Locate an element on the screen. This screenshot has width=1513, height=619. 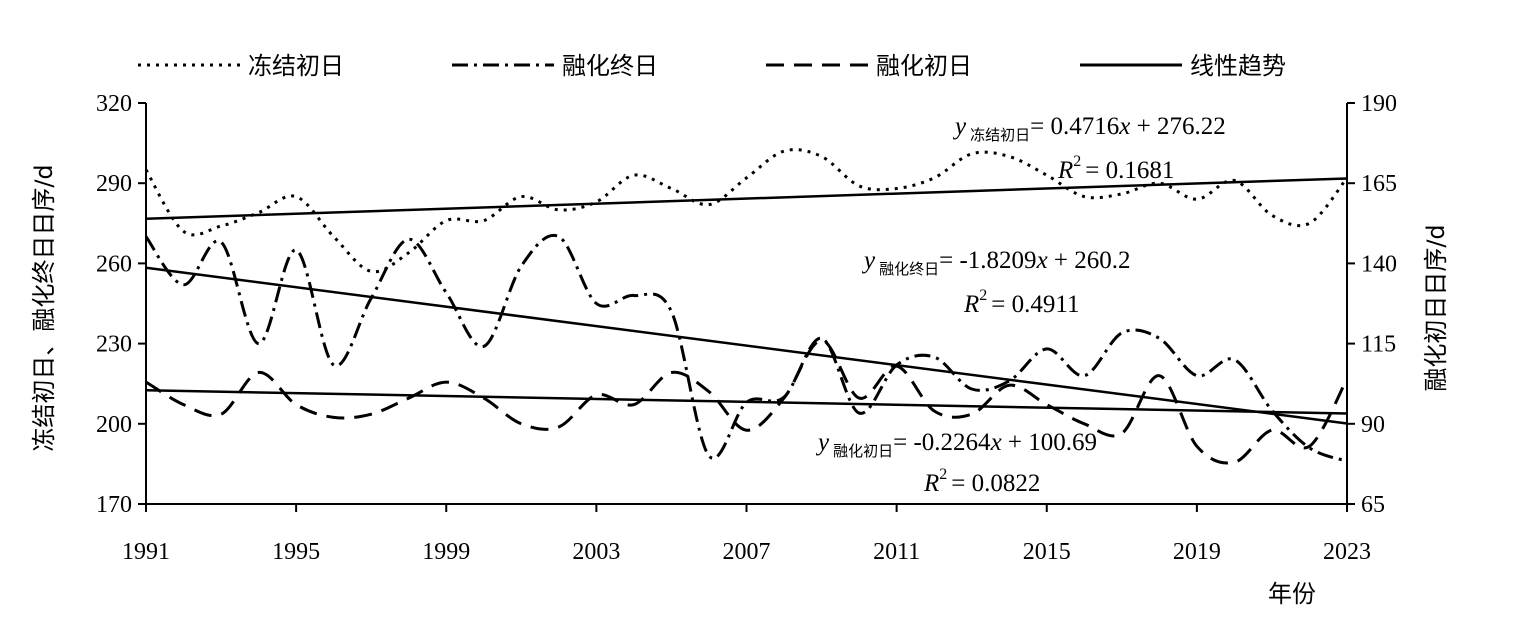
y-left-tick-label: 320 is located at coordinates (114, 104).